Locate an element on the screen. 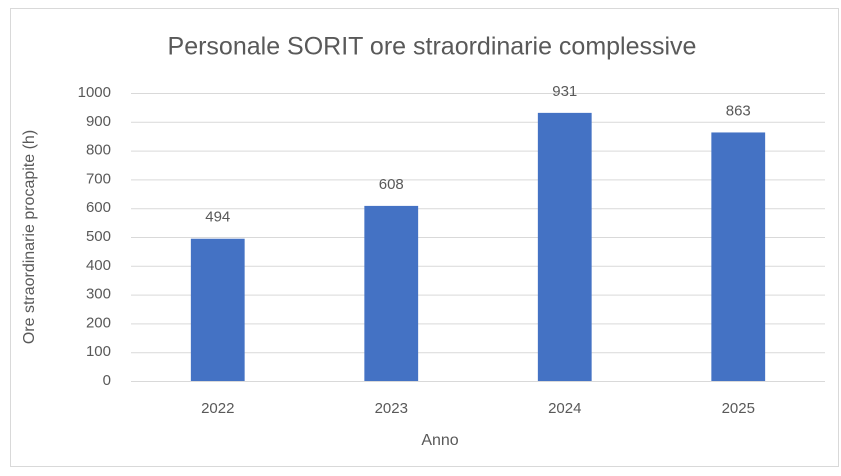 This screenshot has width=841, height=476. y-tick-label: 300 is located at coordinates (98, 294).